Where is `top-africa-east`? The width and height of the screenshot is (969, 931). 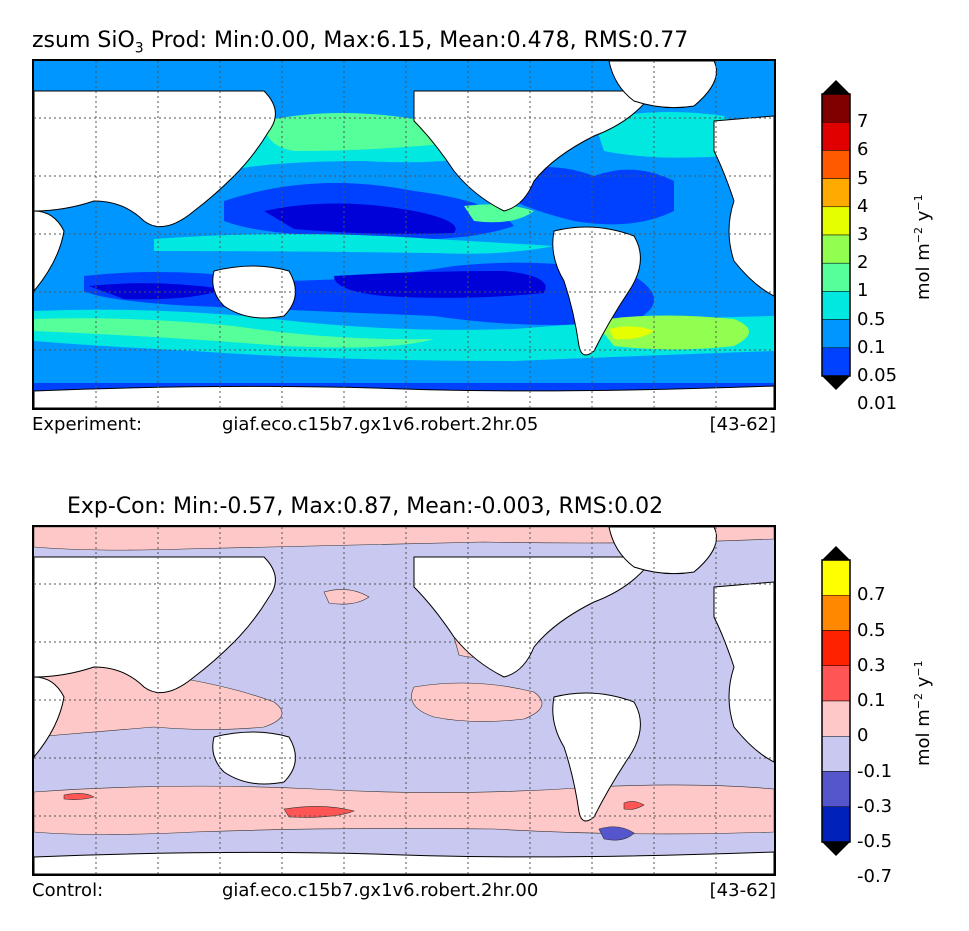
top-africa-east is located at coordinates (743, 206).